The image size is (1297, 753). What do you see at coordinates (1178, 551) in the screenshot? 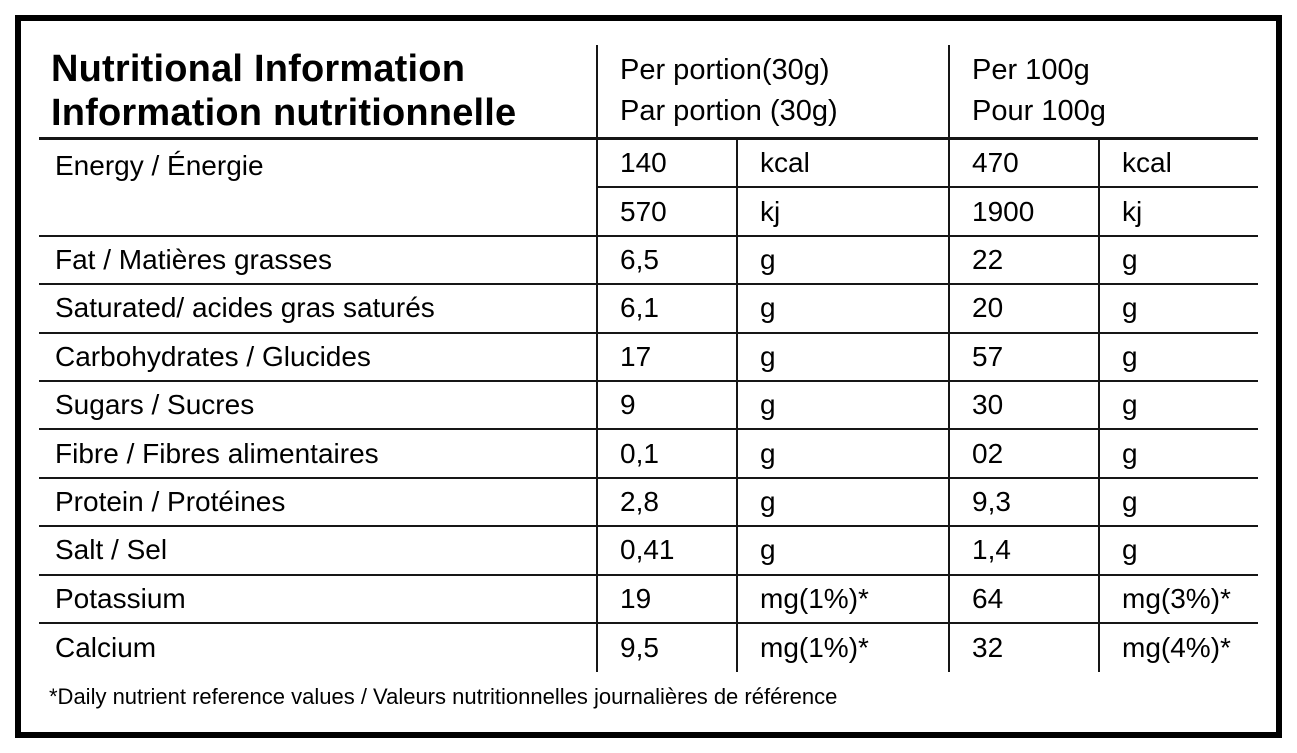
I see `salt-100g-unit: g` at bounding box center [1178, 551].